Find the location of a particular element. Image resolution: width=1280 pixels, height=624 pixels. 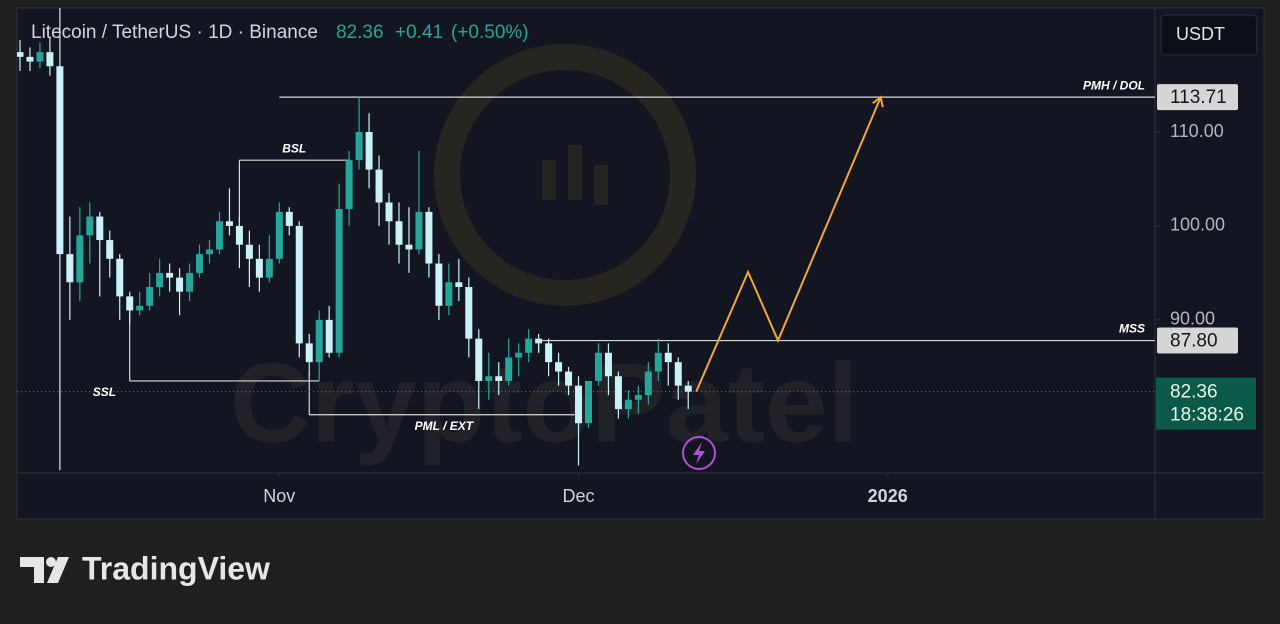

alert-icon is located at coordinates (699, 453).